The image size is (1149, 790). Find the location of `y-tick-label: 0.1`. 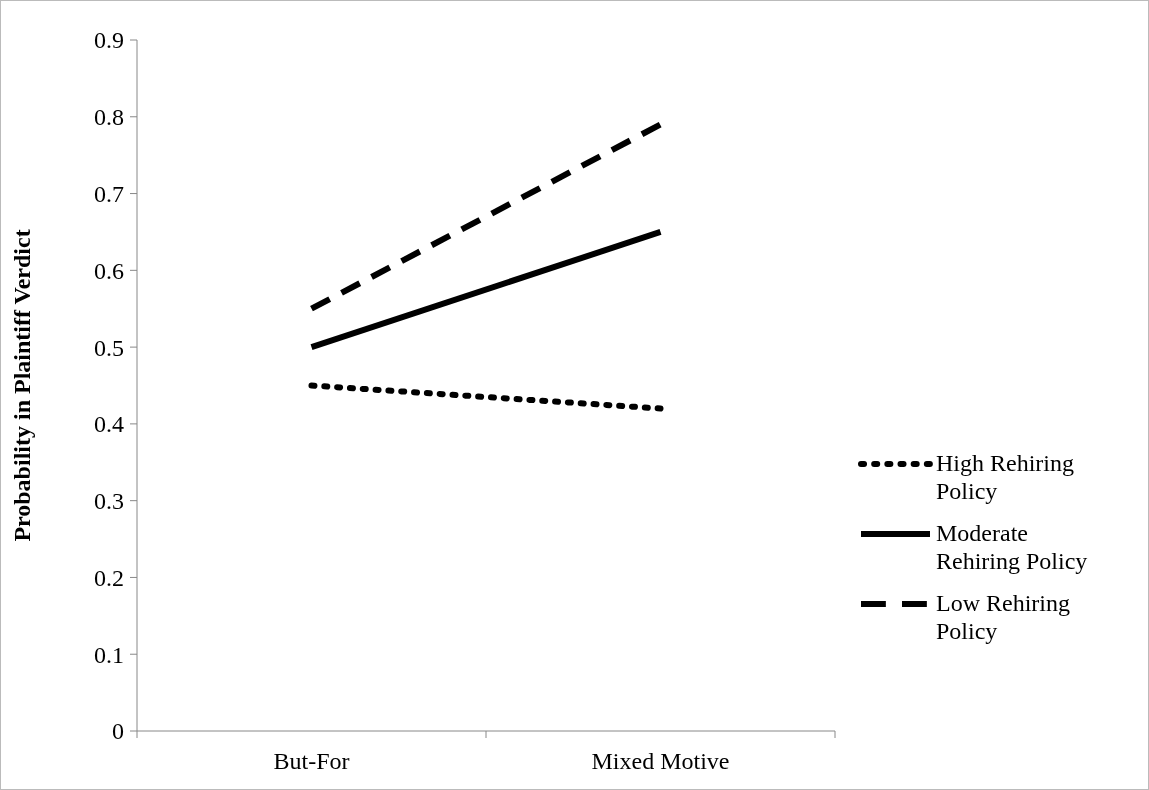

y-tick-label: 0.1 is located at coordinates (109, 654).